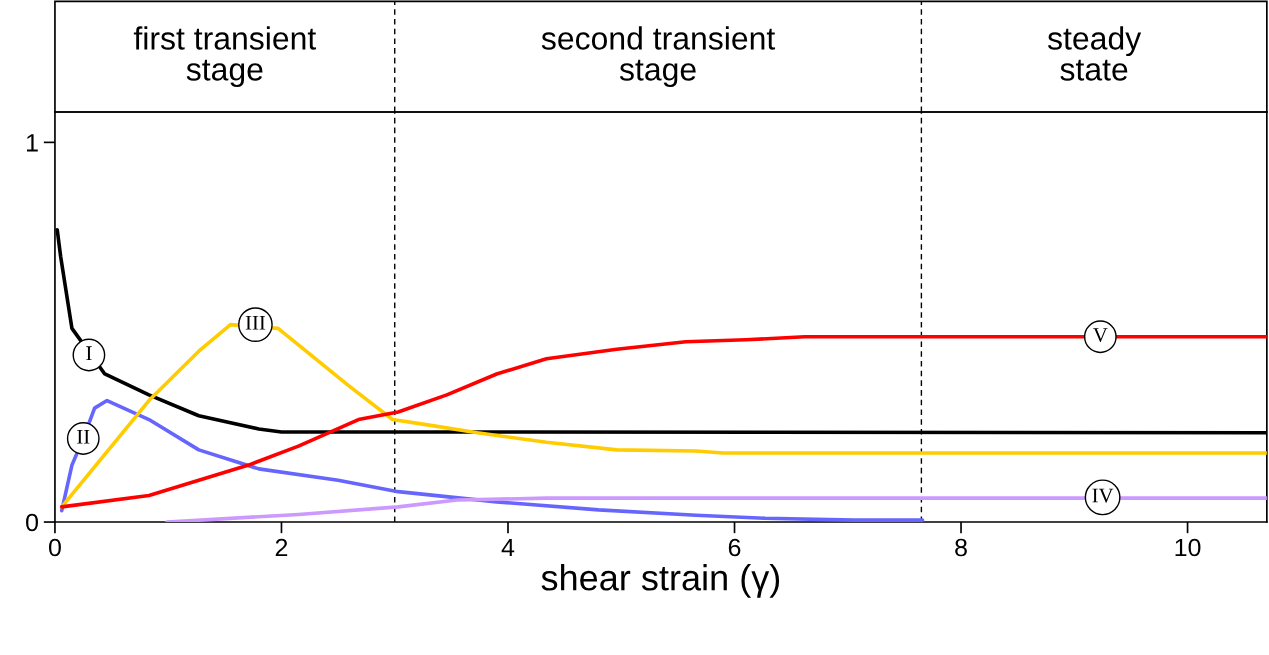 The image size is (1269, 655). What do you see at coordinates (225, 57) in the screenshot?
I see `text: first transient stage` at bounding box center [225, 57].